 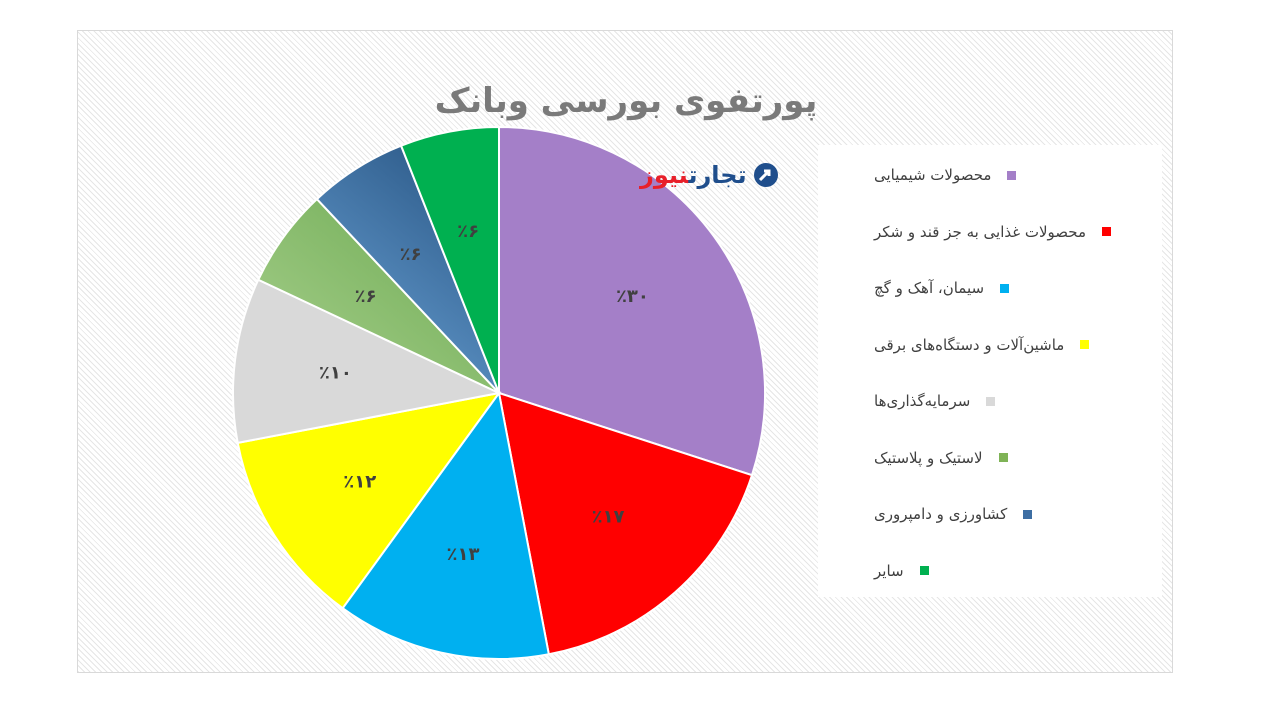 I want to click on legend-label: سایر, so click(x=889, y=570).